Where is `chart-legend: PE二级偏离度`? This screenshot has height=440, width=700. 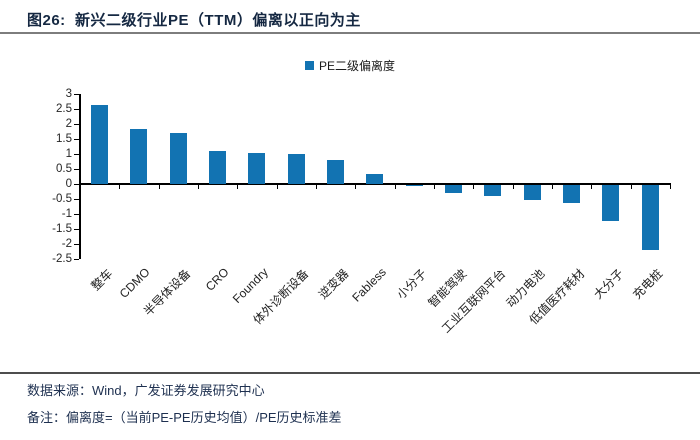 chart-legend: PE二级偏离度 is located at coordinates (350, 65).